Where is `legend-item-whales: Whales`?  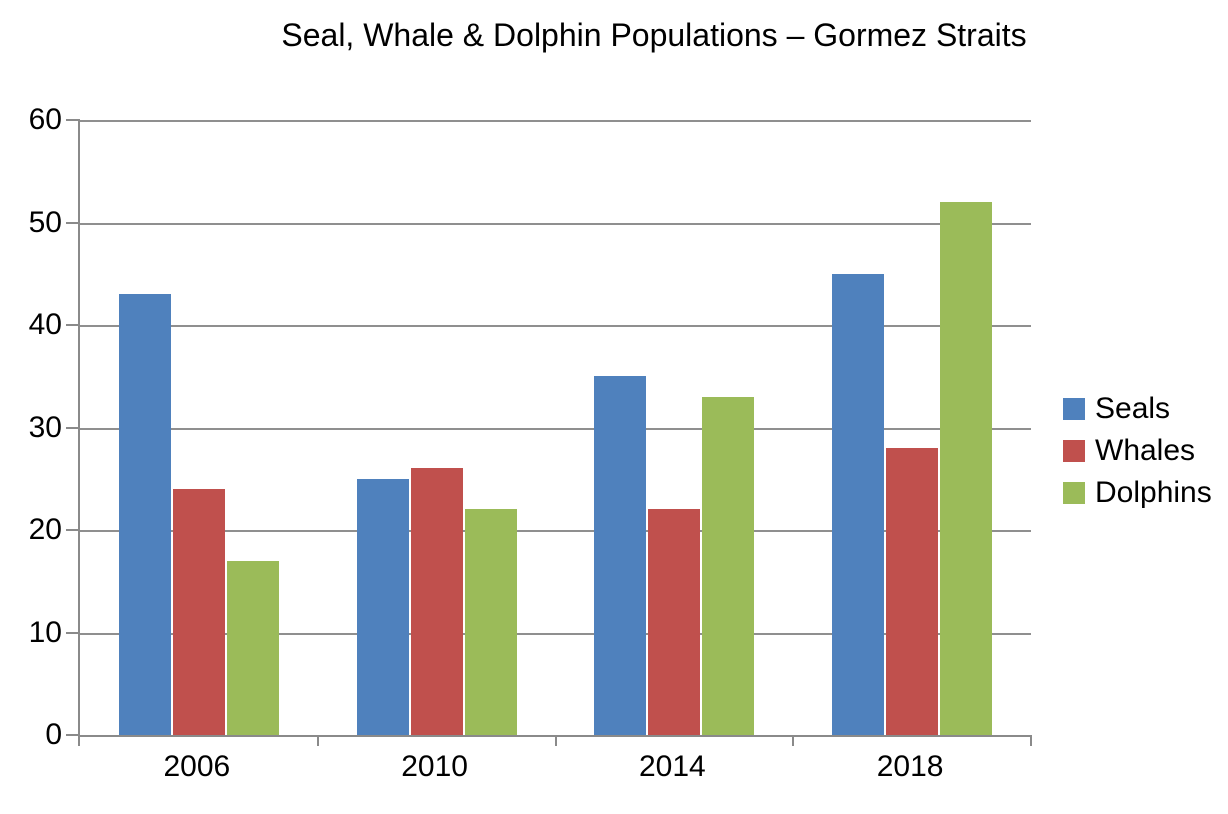 legend-item-whales: Whales is located at coordinates (1137, 450).